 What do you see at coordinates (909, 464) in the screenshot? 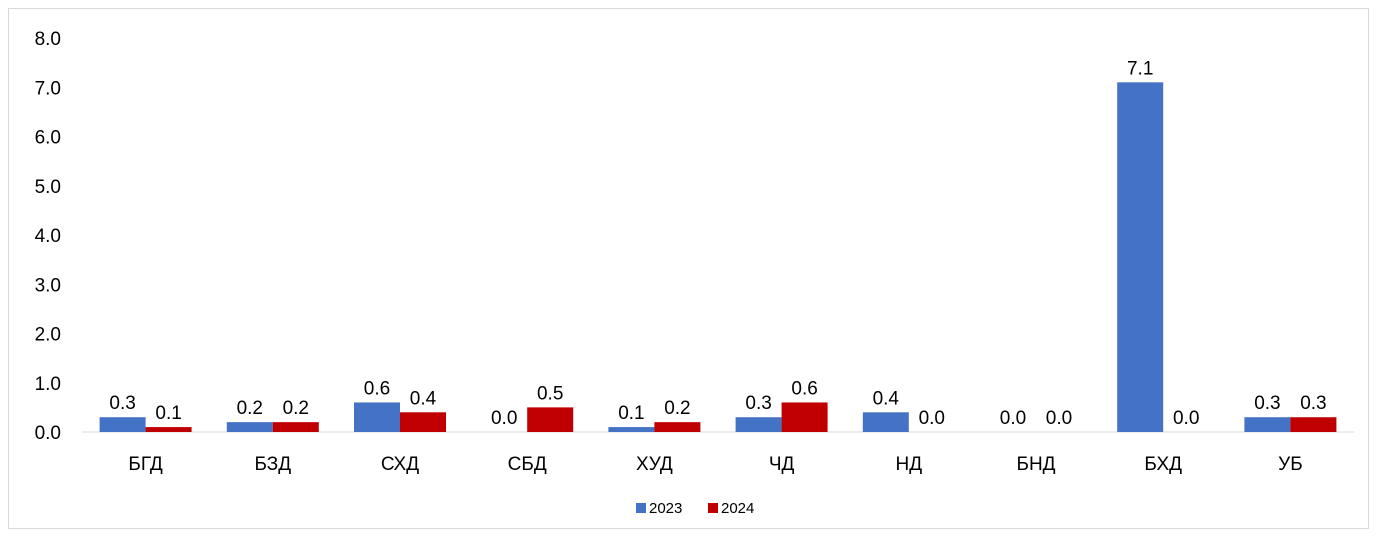
I see `category-label: НД` at bounding box center [909, 464].